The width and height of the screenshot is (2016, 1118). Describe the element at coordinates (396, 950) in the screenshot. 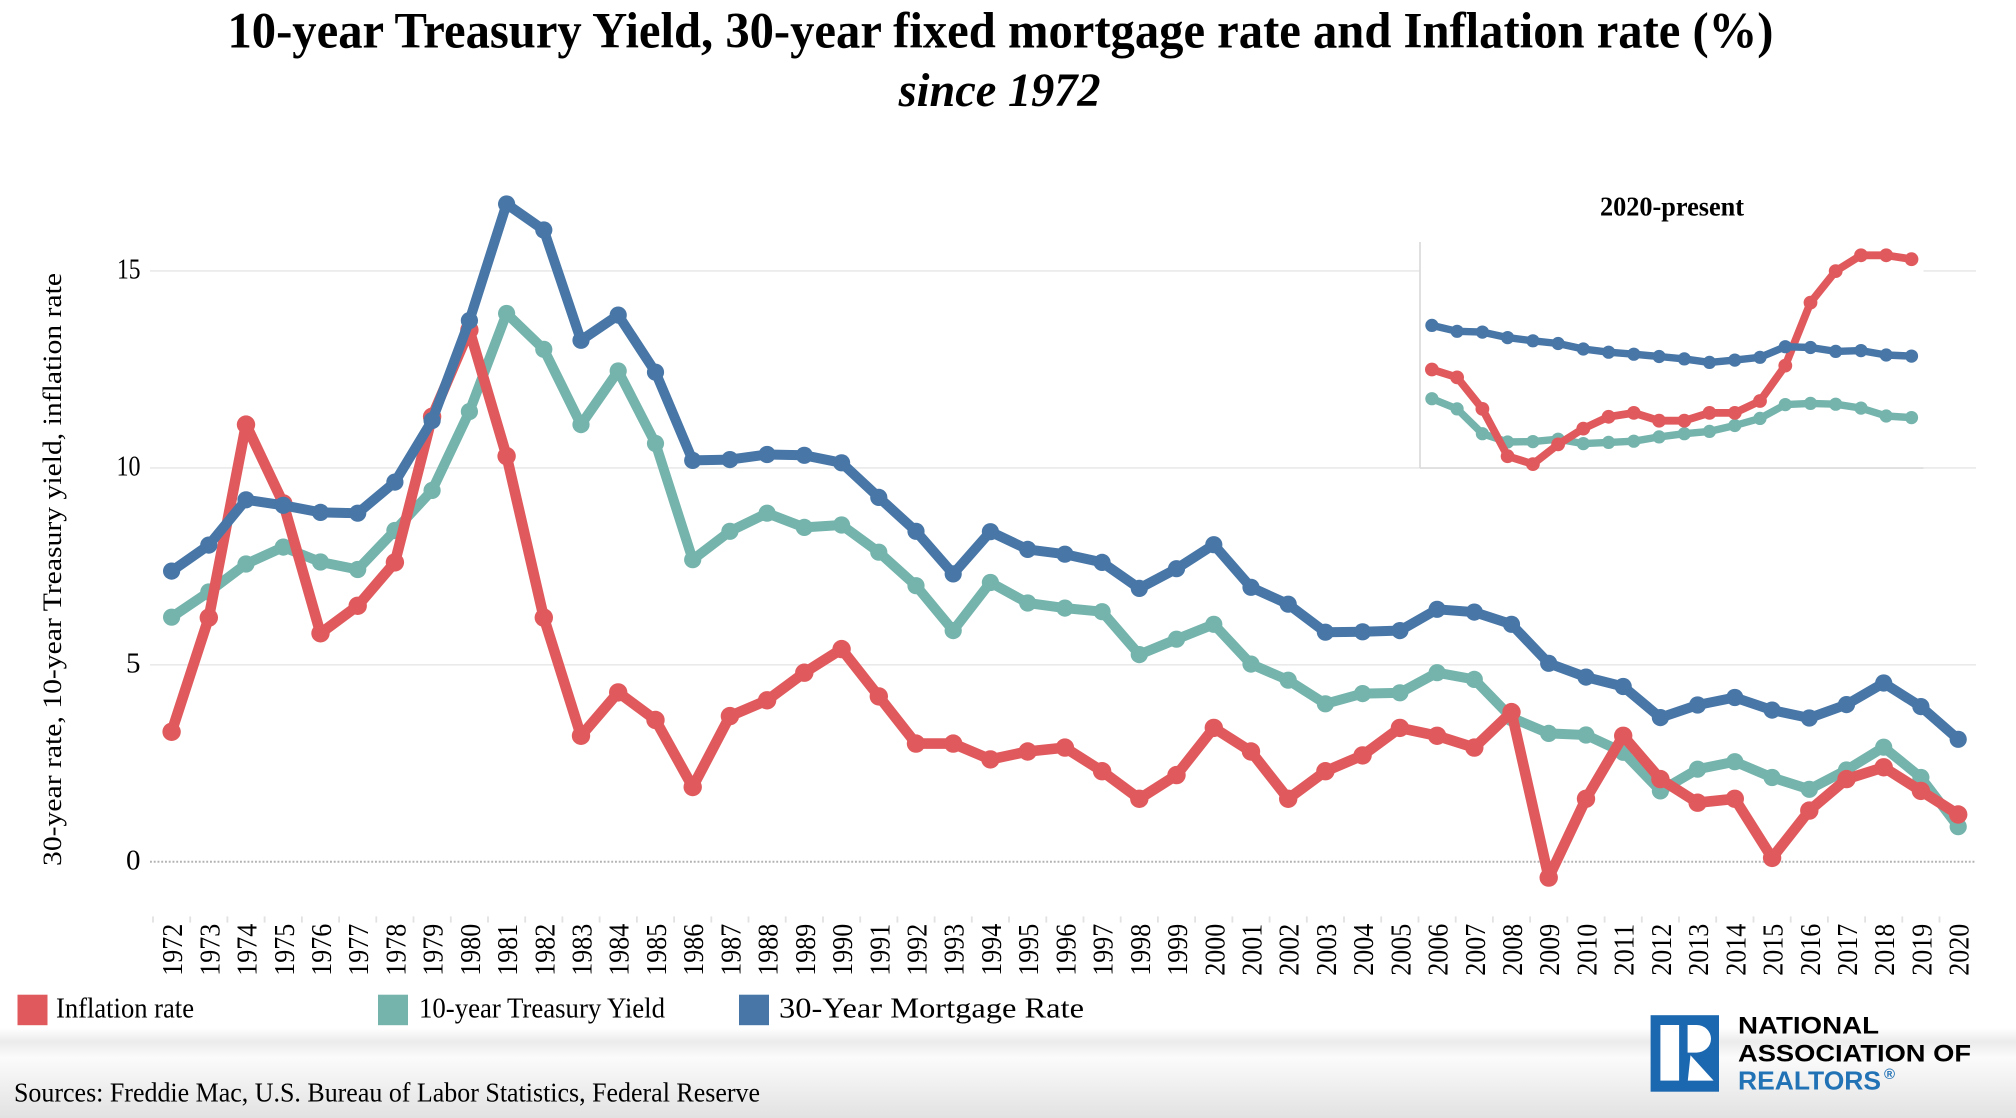

I see `svg-text: 1978` at that location.